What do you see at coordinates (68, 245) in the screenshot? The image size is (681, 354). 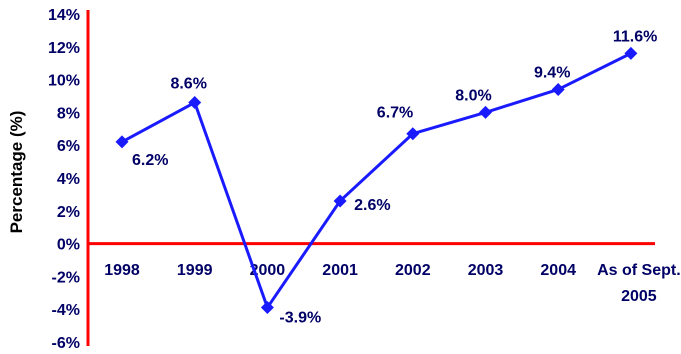 I see `y-tick-label: 0%` at bounding box center [68, 245].